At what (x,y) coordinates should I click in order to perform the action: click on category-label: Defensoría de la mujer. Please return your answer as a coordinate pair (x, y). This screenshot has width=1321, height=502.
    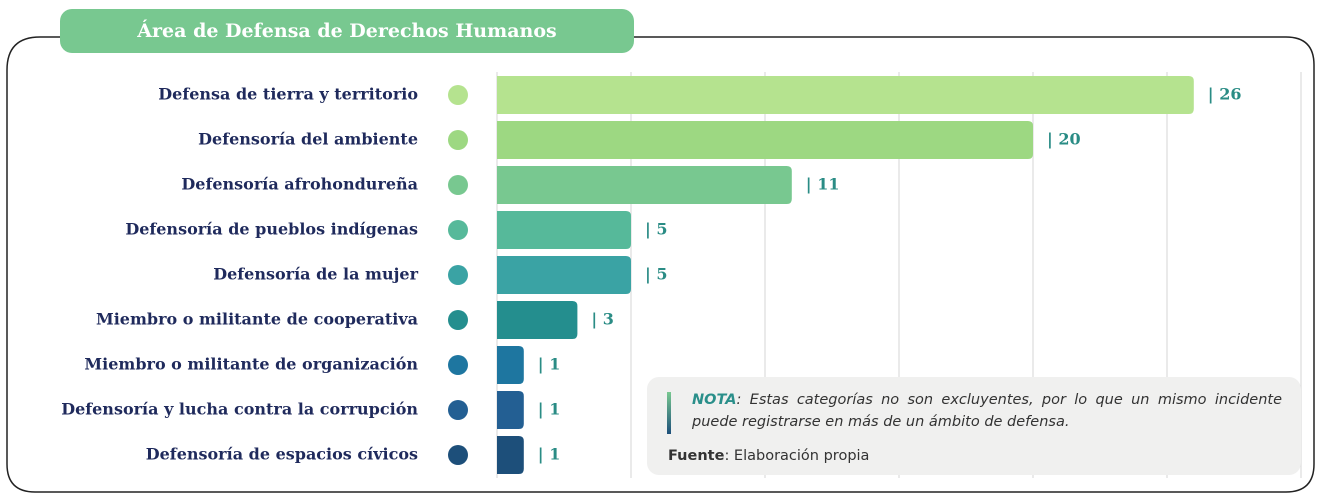
    Looking at the image, I should click on (315, 274).